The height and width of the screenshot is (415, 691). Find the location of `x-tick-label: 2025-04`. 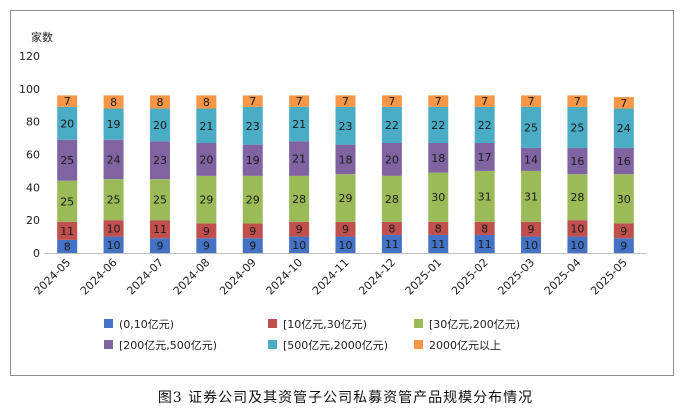

x-tick-label: 2025-04 is located at coordinates (563, 277).